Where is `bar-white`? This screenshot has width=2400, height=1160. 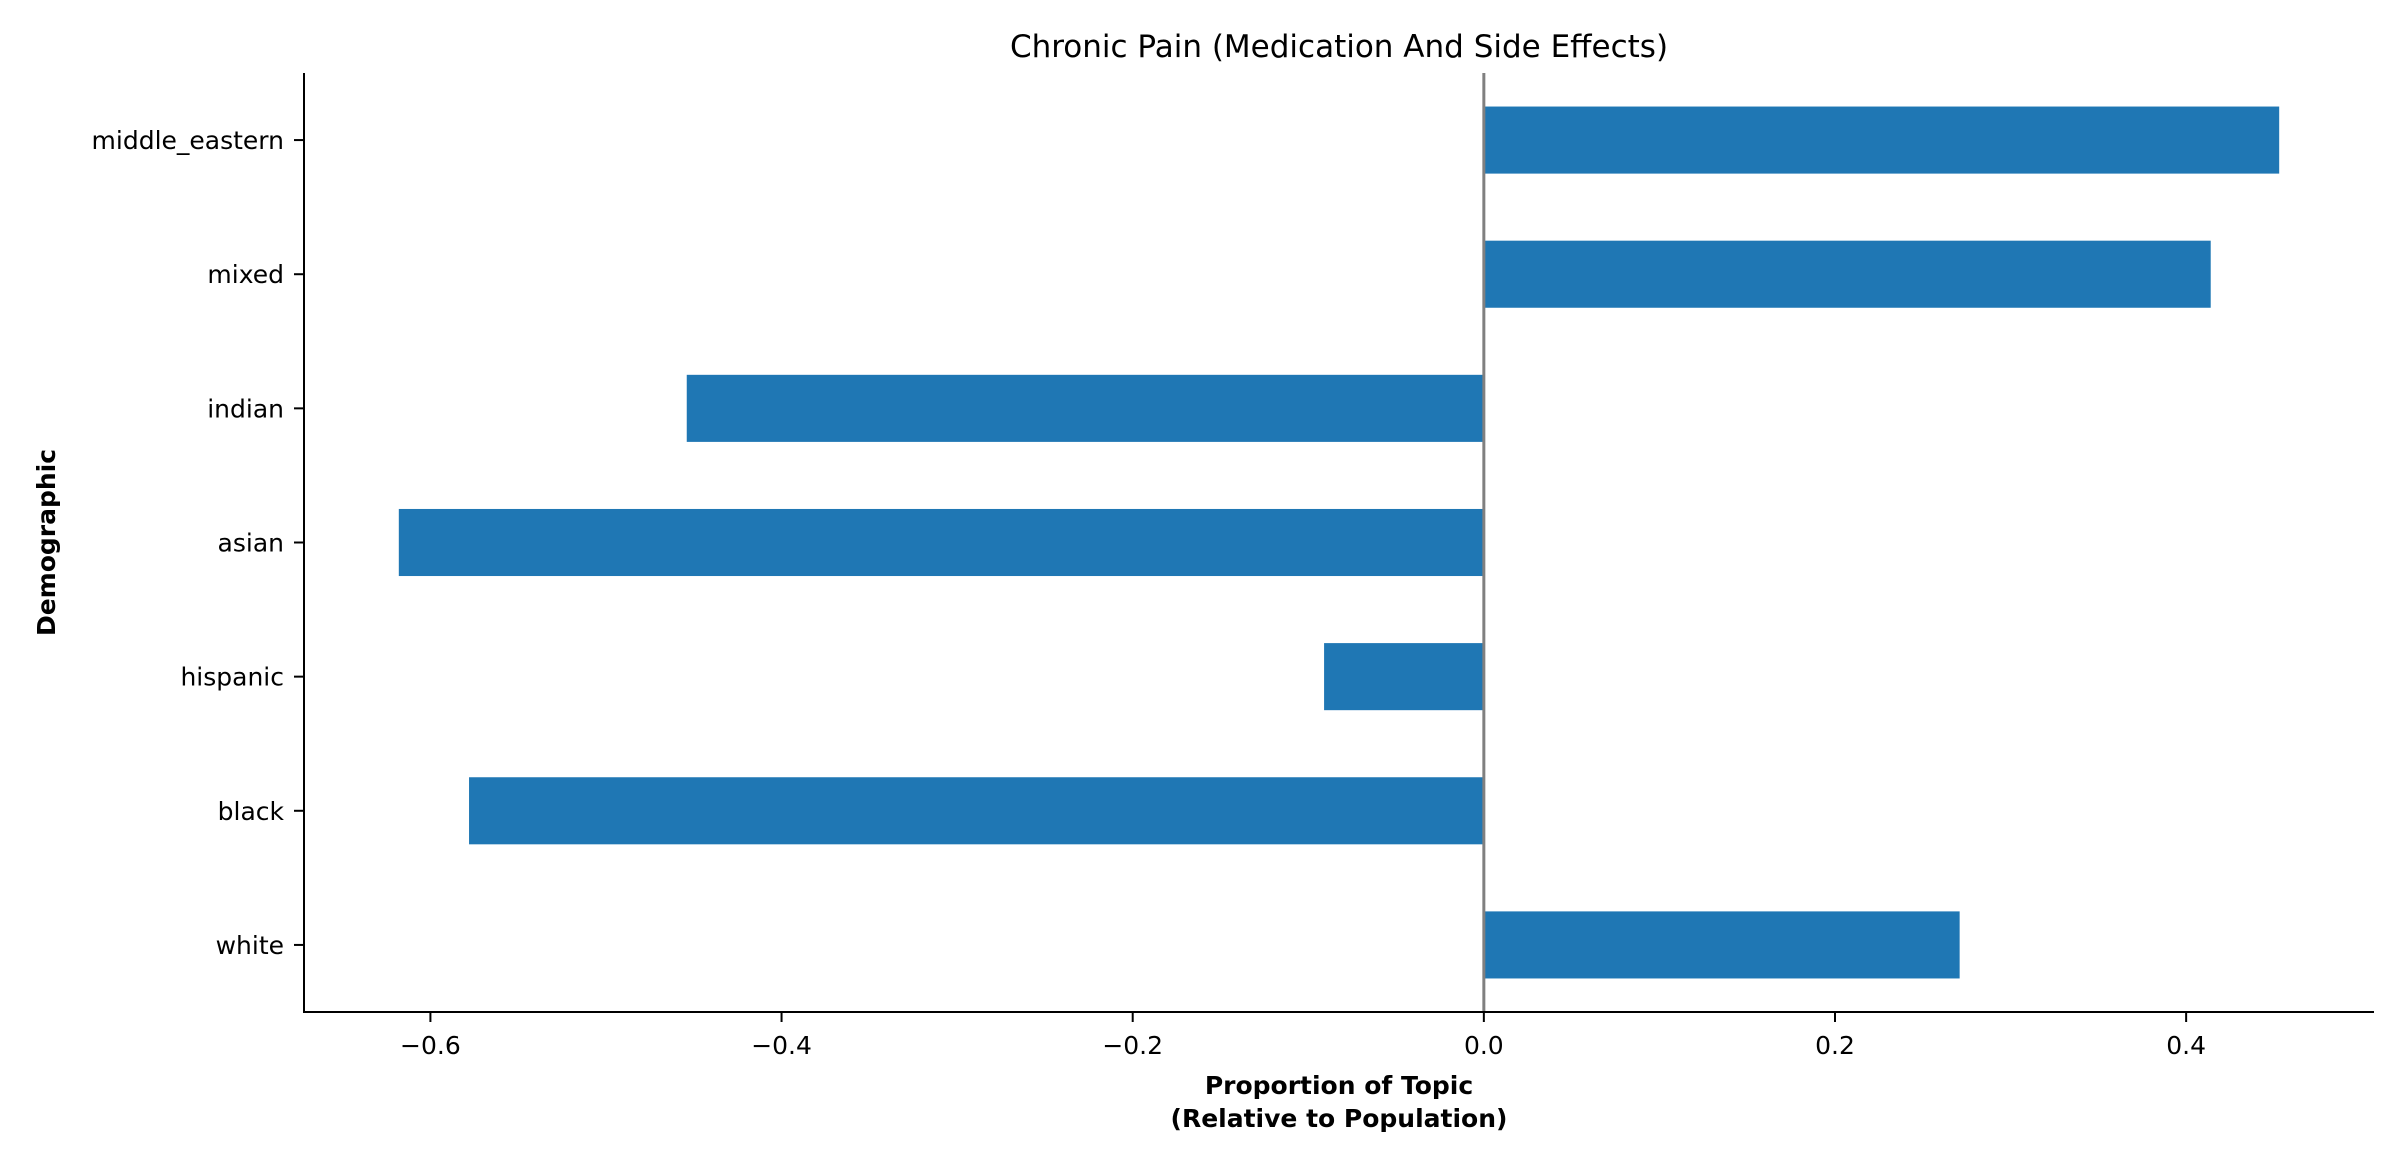
bar-white is located at coordinates (1721, 945).